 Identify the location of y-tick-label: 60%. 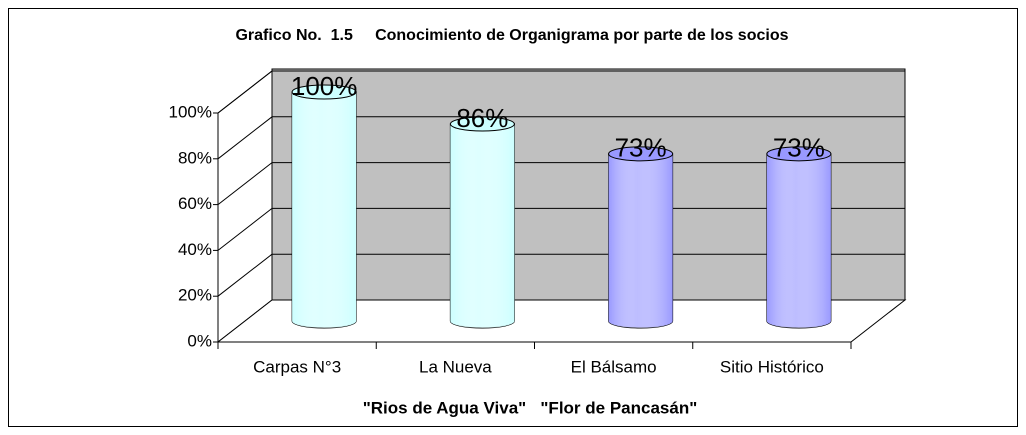
(195, 203).